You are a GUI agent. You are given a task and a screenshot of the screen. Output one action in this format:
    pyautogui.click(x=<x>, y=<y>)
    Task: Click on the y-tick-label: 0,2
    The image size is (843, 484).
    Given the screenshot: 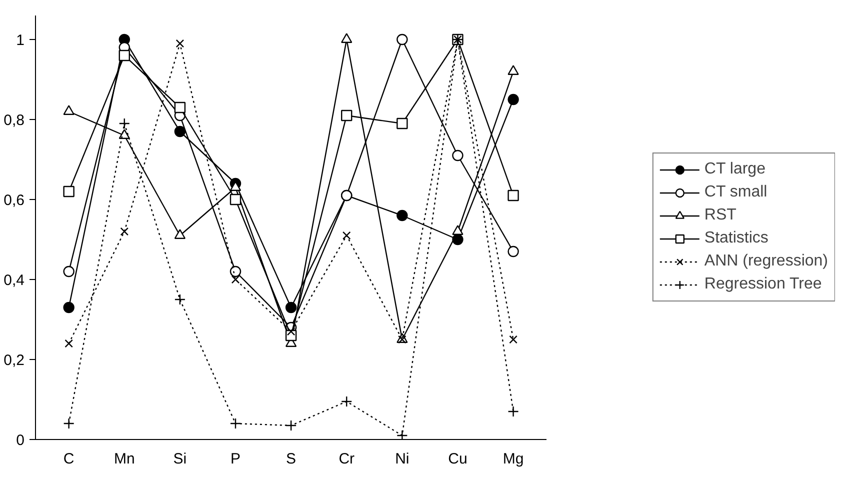 What is the action you would take?
    pyautogui.click(x=14, y=360)
    